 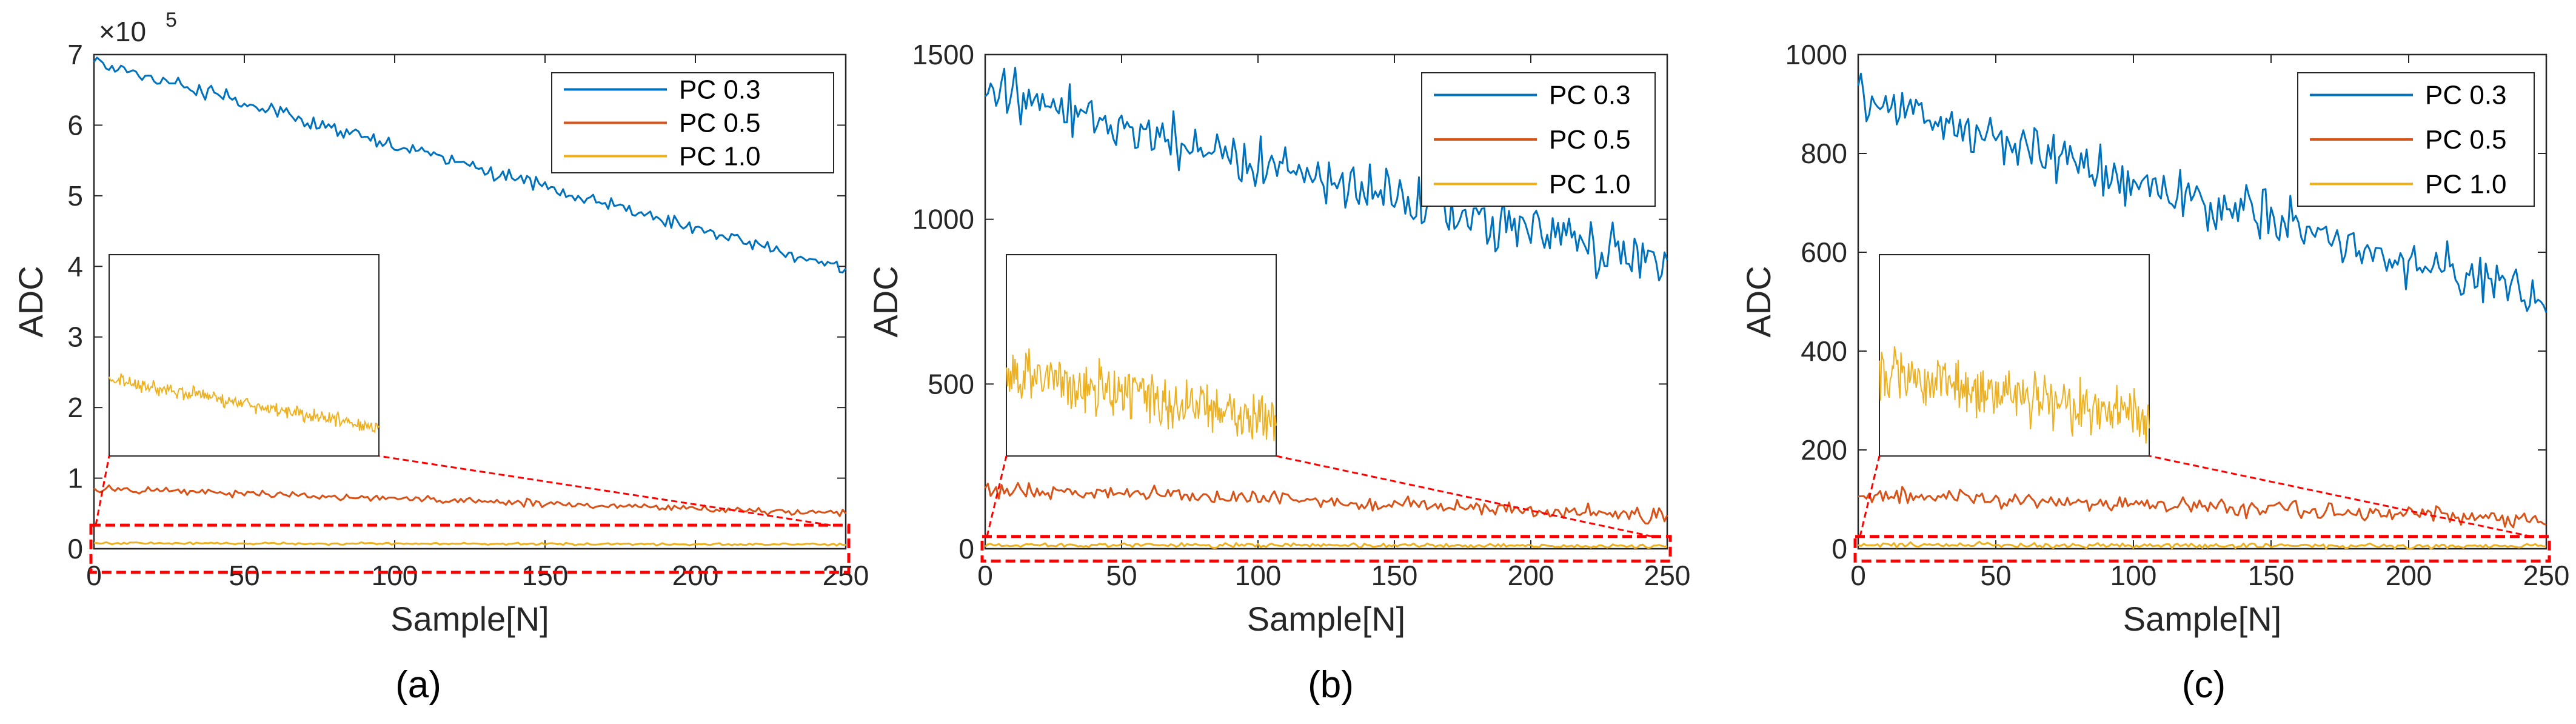 I want to click on panel-caption: (c), so click(x=2204, y=685).